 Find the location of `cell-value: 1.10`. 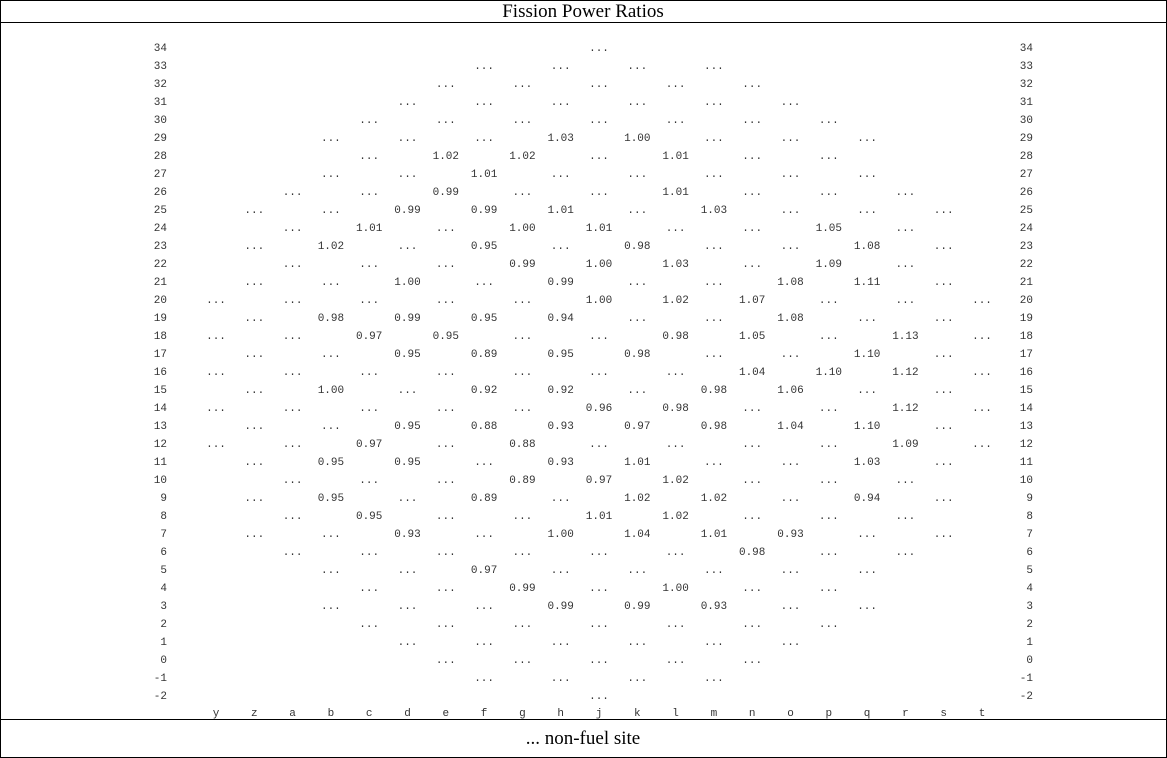

cell-value: 1.10 is located at coordinates (829, 373).